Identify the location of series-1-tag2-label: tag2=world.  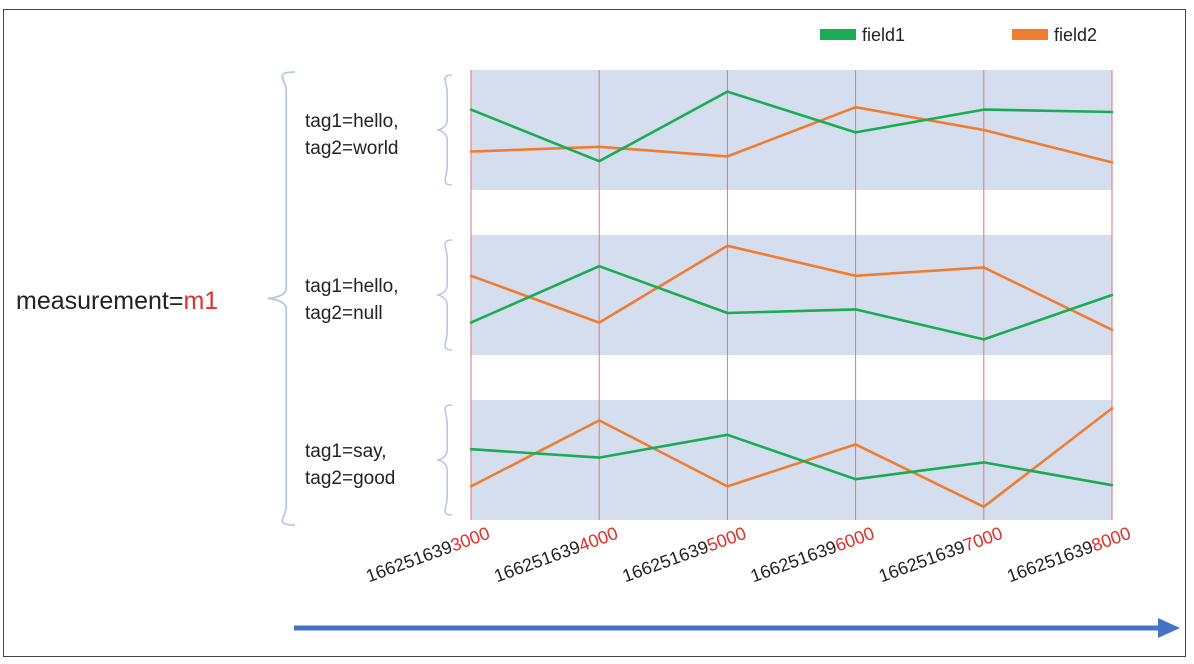
(351, 148).